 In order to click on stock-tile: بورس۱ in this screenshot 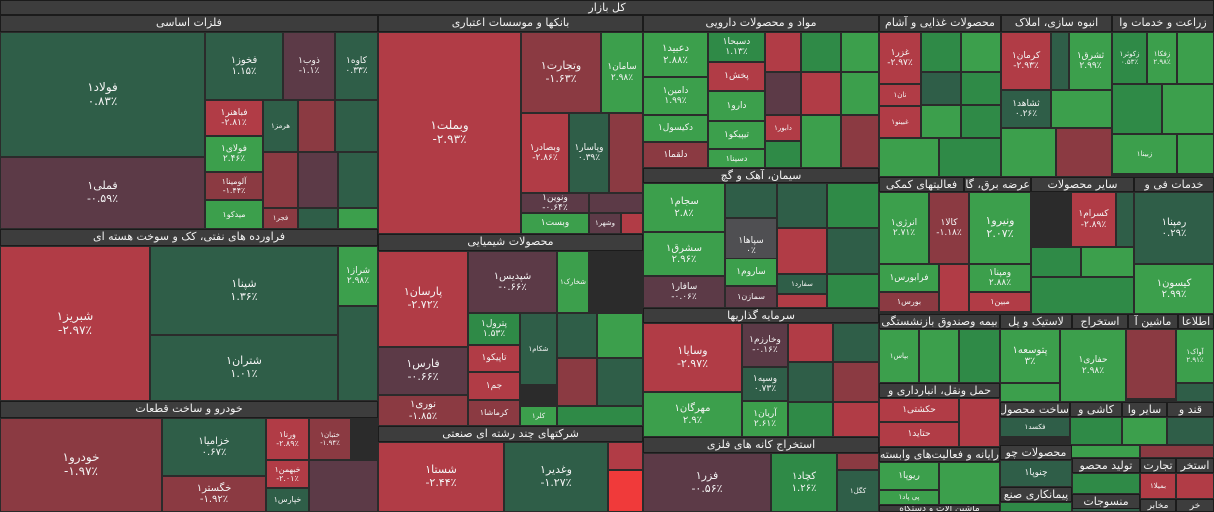, I will do `click(909, 302)`.